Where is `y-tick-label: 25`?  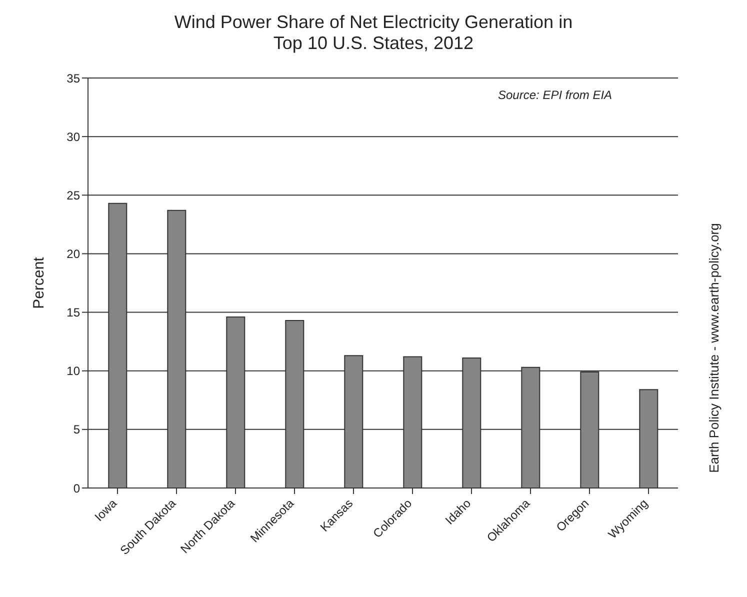 y-tick-label: 25 is located at coordinates (73, 195).